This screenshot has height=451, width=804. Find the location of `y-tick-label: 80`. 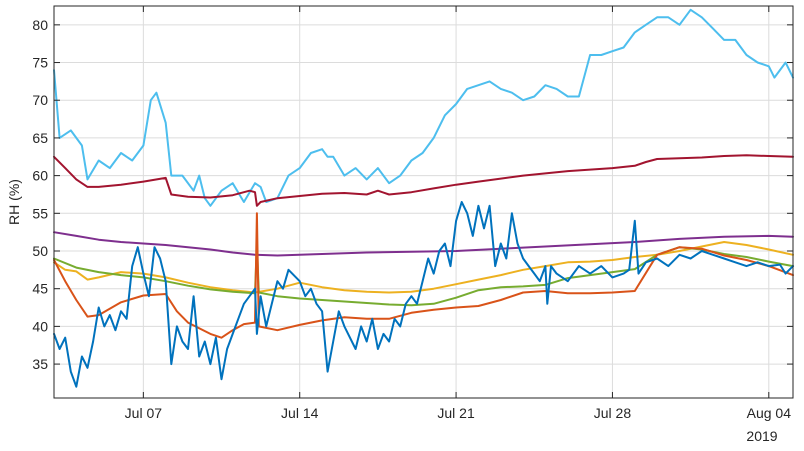

y-tick-label: 80 is located at coordinates (40, 25).